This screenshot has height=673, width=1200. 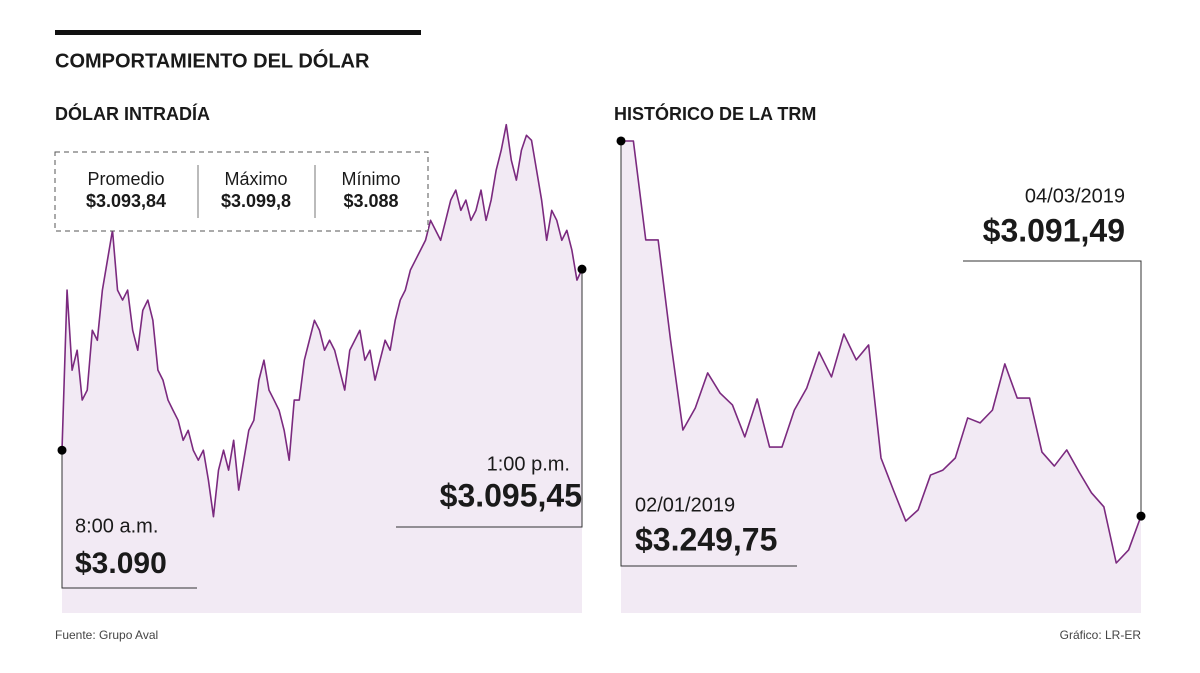 I want to click on stat-value: $3.099,8, so click(x=256, y=201).